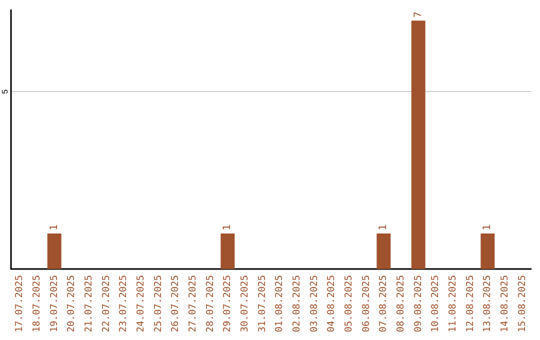 The width and height of the screenshot is (540, 340). I want to click on x-tick-label: 17.07.2025, so click(20, 303).